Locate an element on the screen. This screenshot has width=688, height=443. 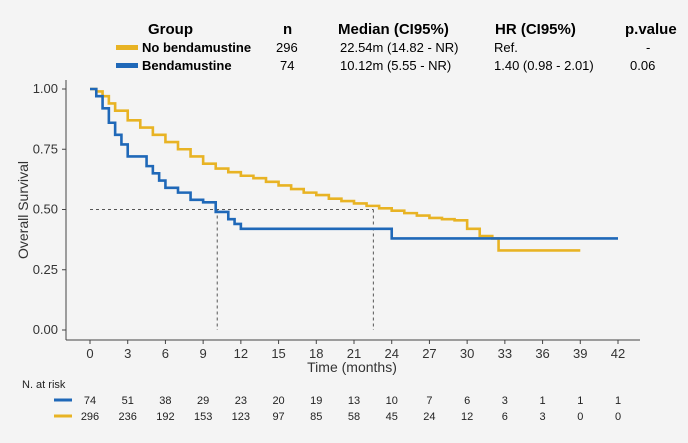
legend-swatch-bendamustine is located at coordinates (127, 65).